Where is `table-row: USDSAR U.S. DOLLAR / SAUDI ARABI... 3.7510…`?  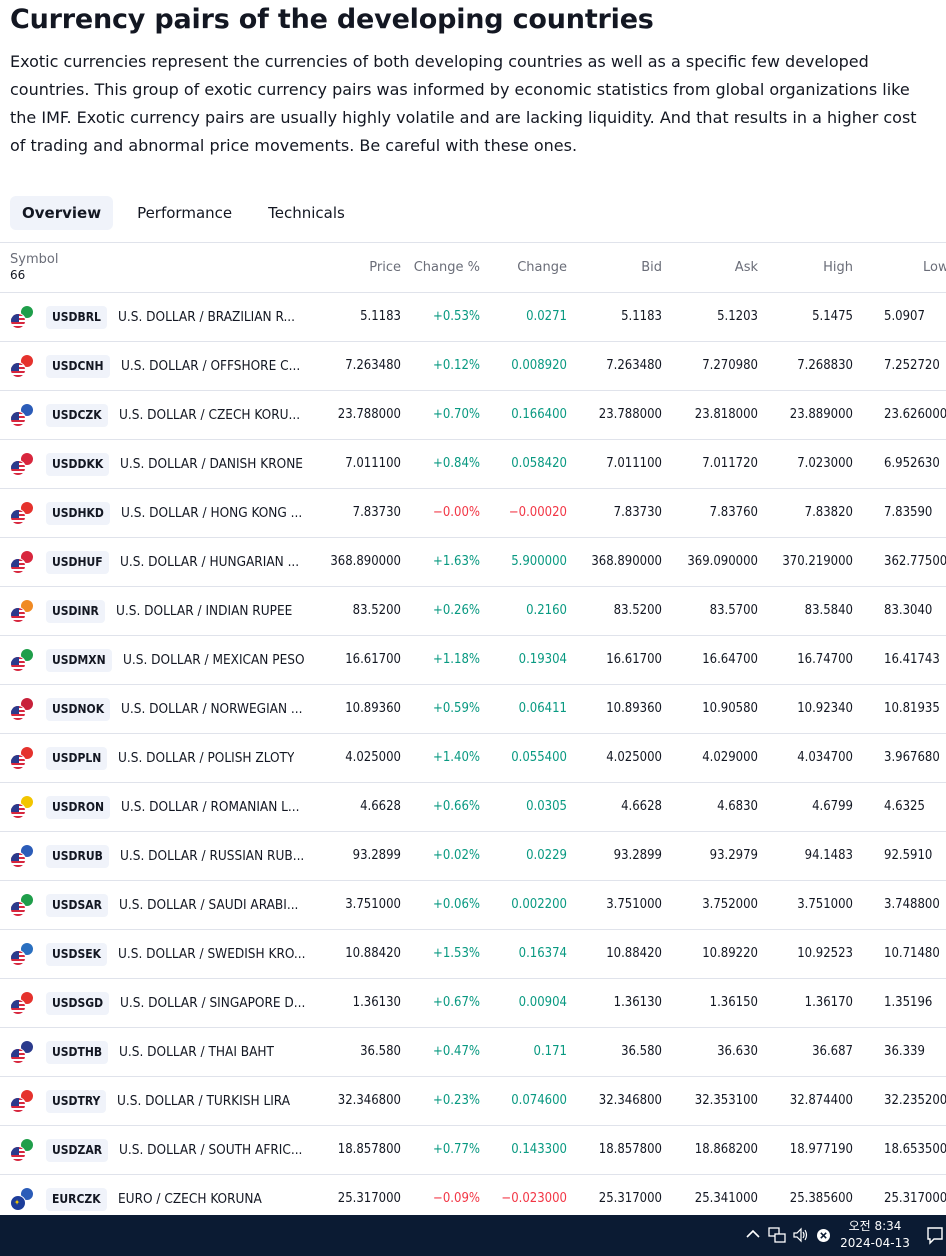 table-row: USDSAR U.S. DOLLAR / SAUDI ARABI... 3.7510… is located at coordinates (473, 905).